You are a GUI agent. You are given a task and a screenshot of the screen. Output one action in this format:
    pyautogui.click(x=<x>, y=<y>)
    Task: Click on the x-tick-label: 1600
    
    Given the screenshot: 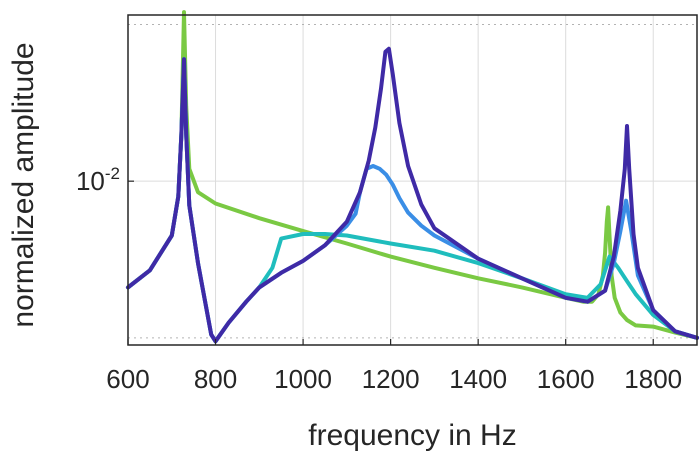 What is the action you would take?
    pyautogui.click(x=566, y=379)
    